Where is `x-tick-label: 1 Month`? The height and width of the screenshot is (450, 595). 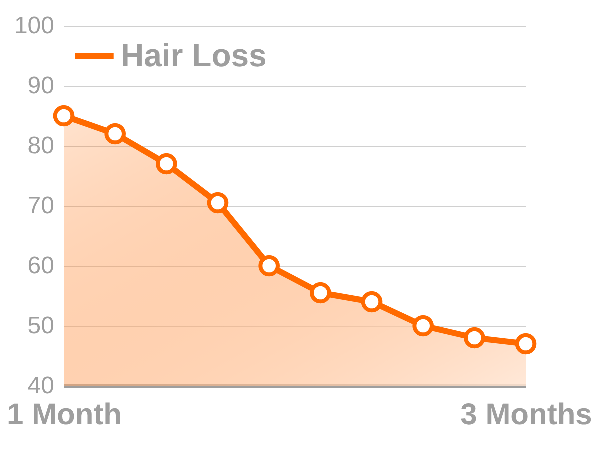
x-tick-label: 1 Month is located at coordinates (64, 415).